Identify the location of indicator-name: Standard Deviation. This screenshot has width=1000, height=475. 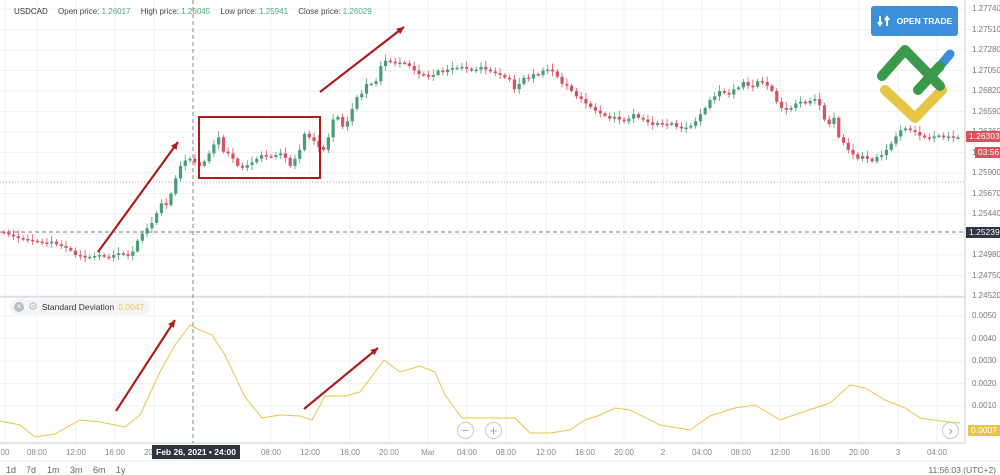
(78, 307).